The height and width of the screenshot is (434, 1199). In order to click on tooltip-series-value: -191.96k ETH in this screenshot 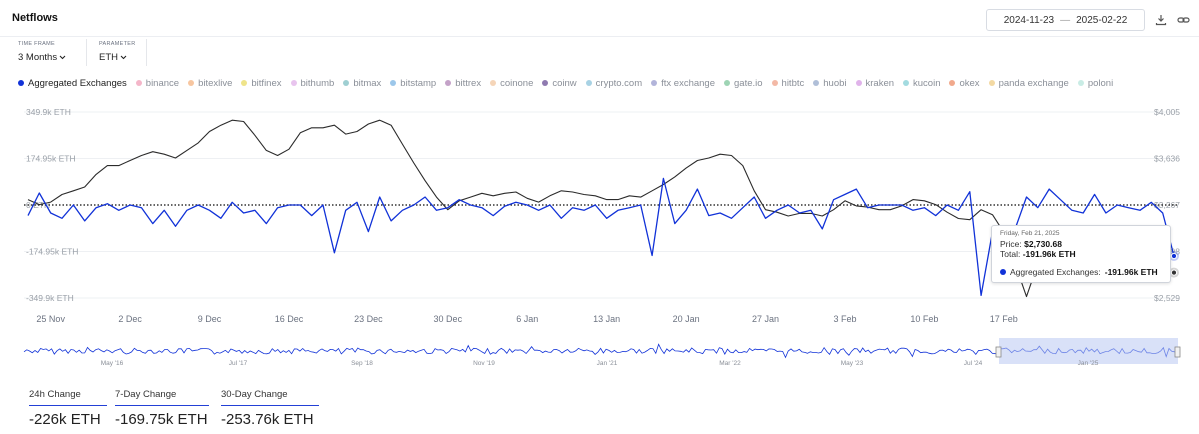, I will do `click(1131, 272)`.